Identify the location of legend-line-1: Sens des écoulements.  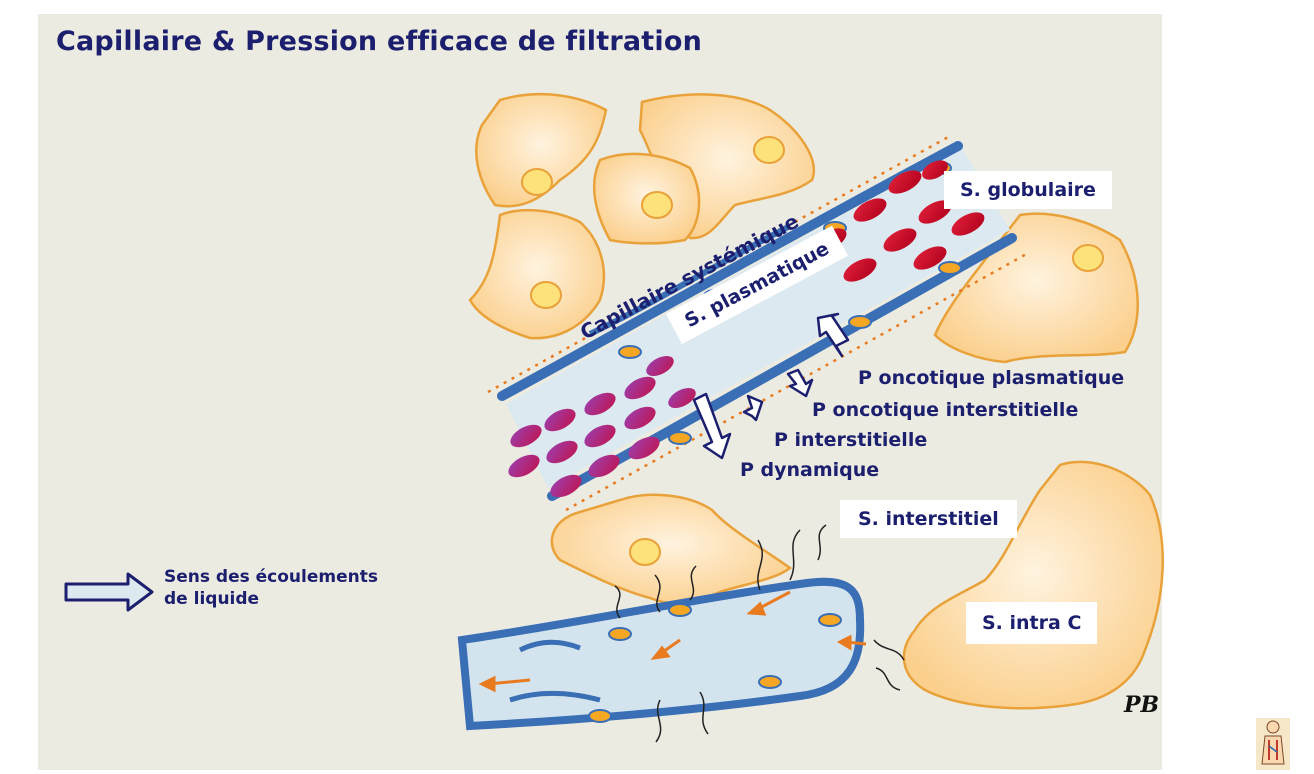
(271, 577).